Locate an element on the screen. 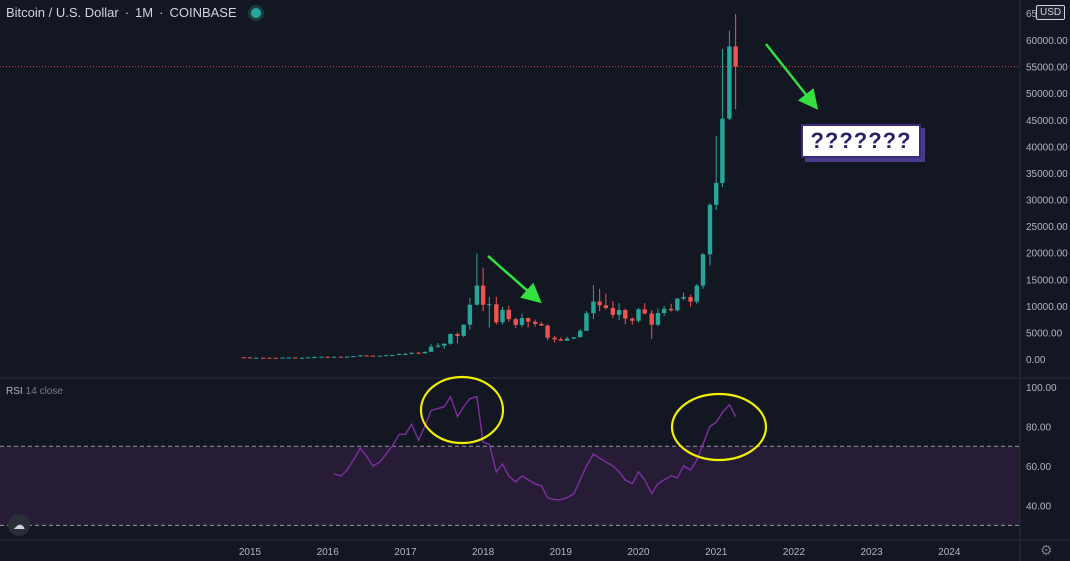 The height and width of the screenshot is (561, 1070). time-tick-label: 2017 is located at coordinates (405, 552).